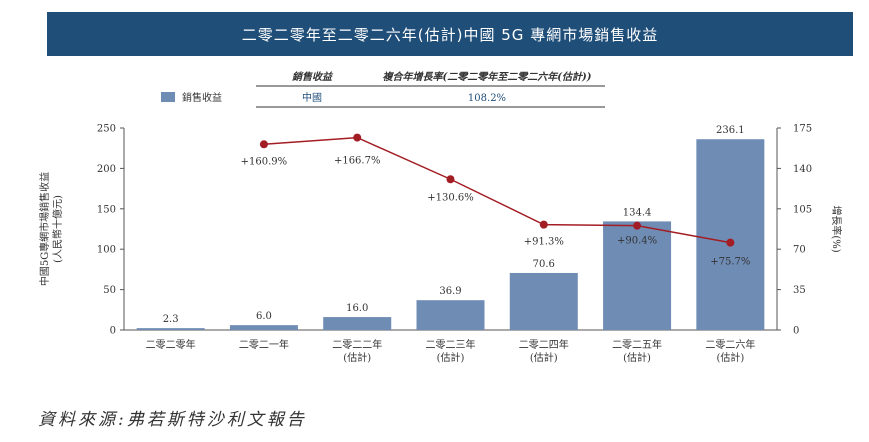 Image resolution: width=869 pixels, height=442 pixels. Describe the element at coordinates (171, 344) in the screenshot. I see `x-tick-label: 二零二零年` at that location.